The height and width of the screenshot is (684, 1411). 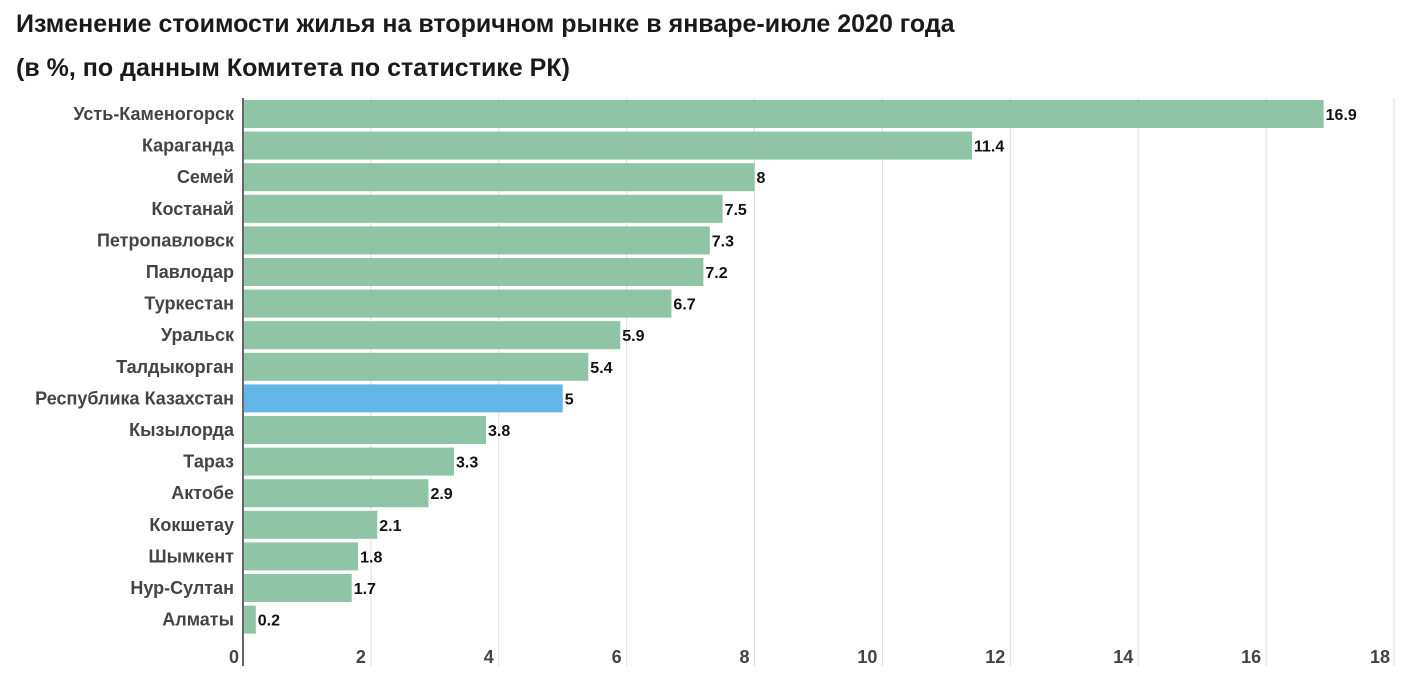 What do you see at coordinates (761, 178) in the screenshot?
I see `bar-value-label: 8` at bounding box center [761, 178].